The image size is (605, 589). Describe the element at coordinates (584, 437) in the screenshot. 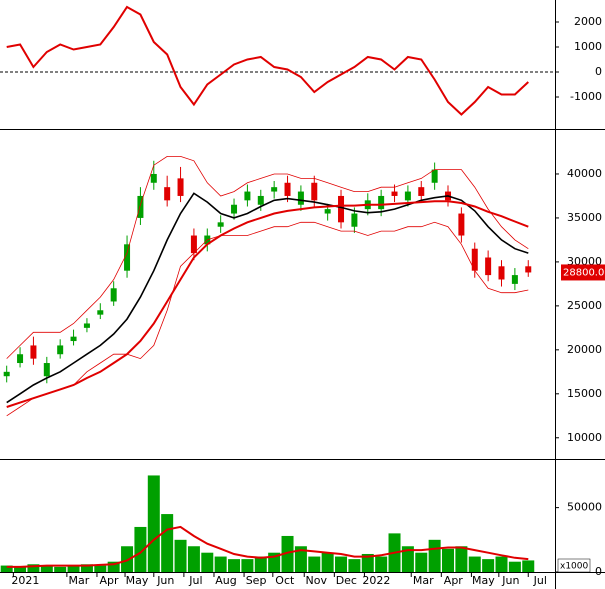

I see `y-tick-label: 10000` at that location.